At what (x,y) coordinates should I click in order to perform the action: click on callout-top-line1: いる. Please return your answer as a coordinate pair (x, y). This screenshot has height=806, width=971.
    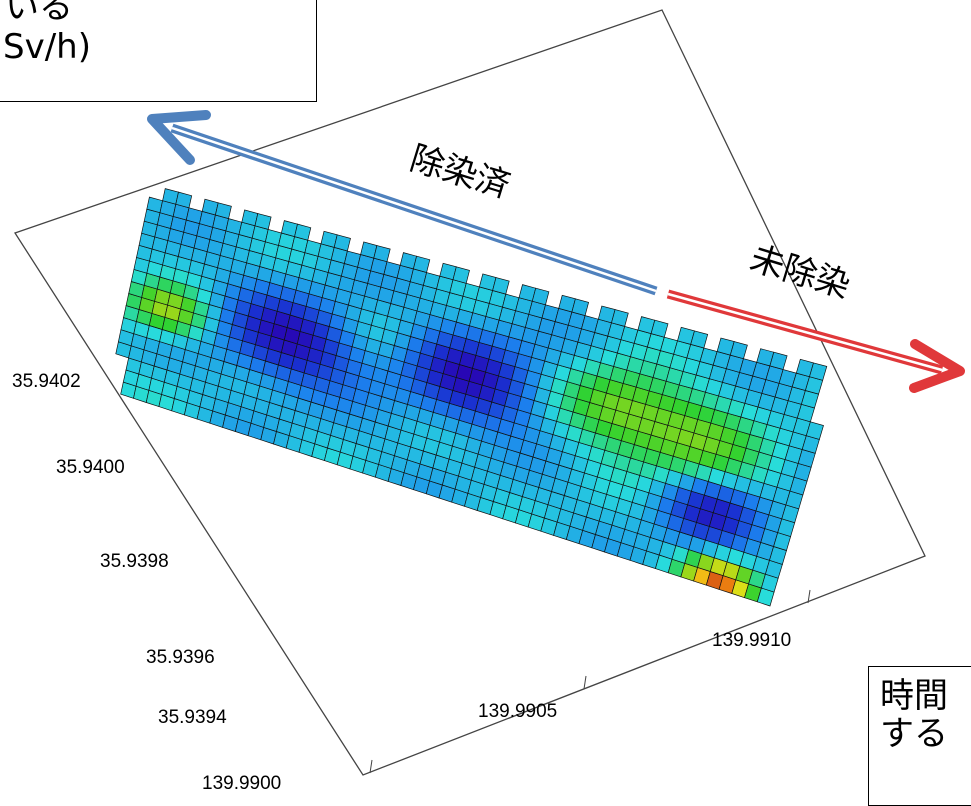
    Looking at the image, I should click on (39, 13).